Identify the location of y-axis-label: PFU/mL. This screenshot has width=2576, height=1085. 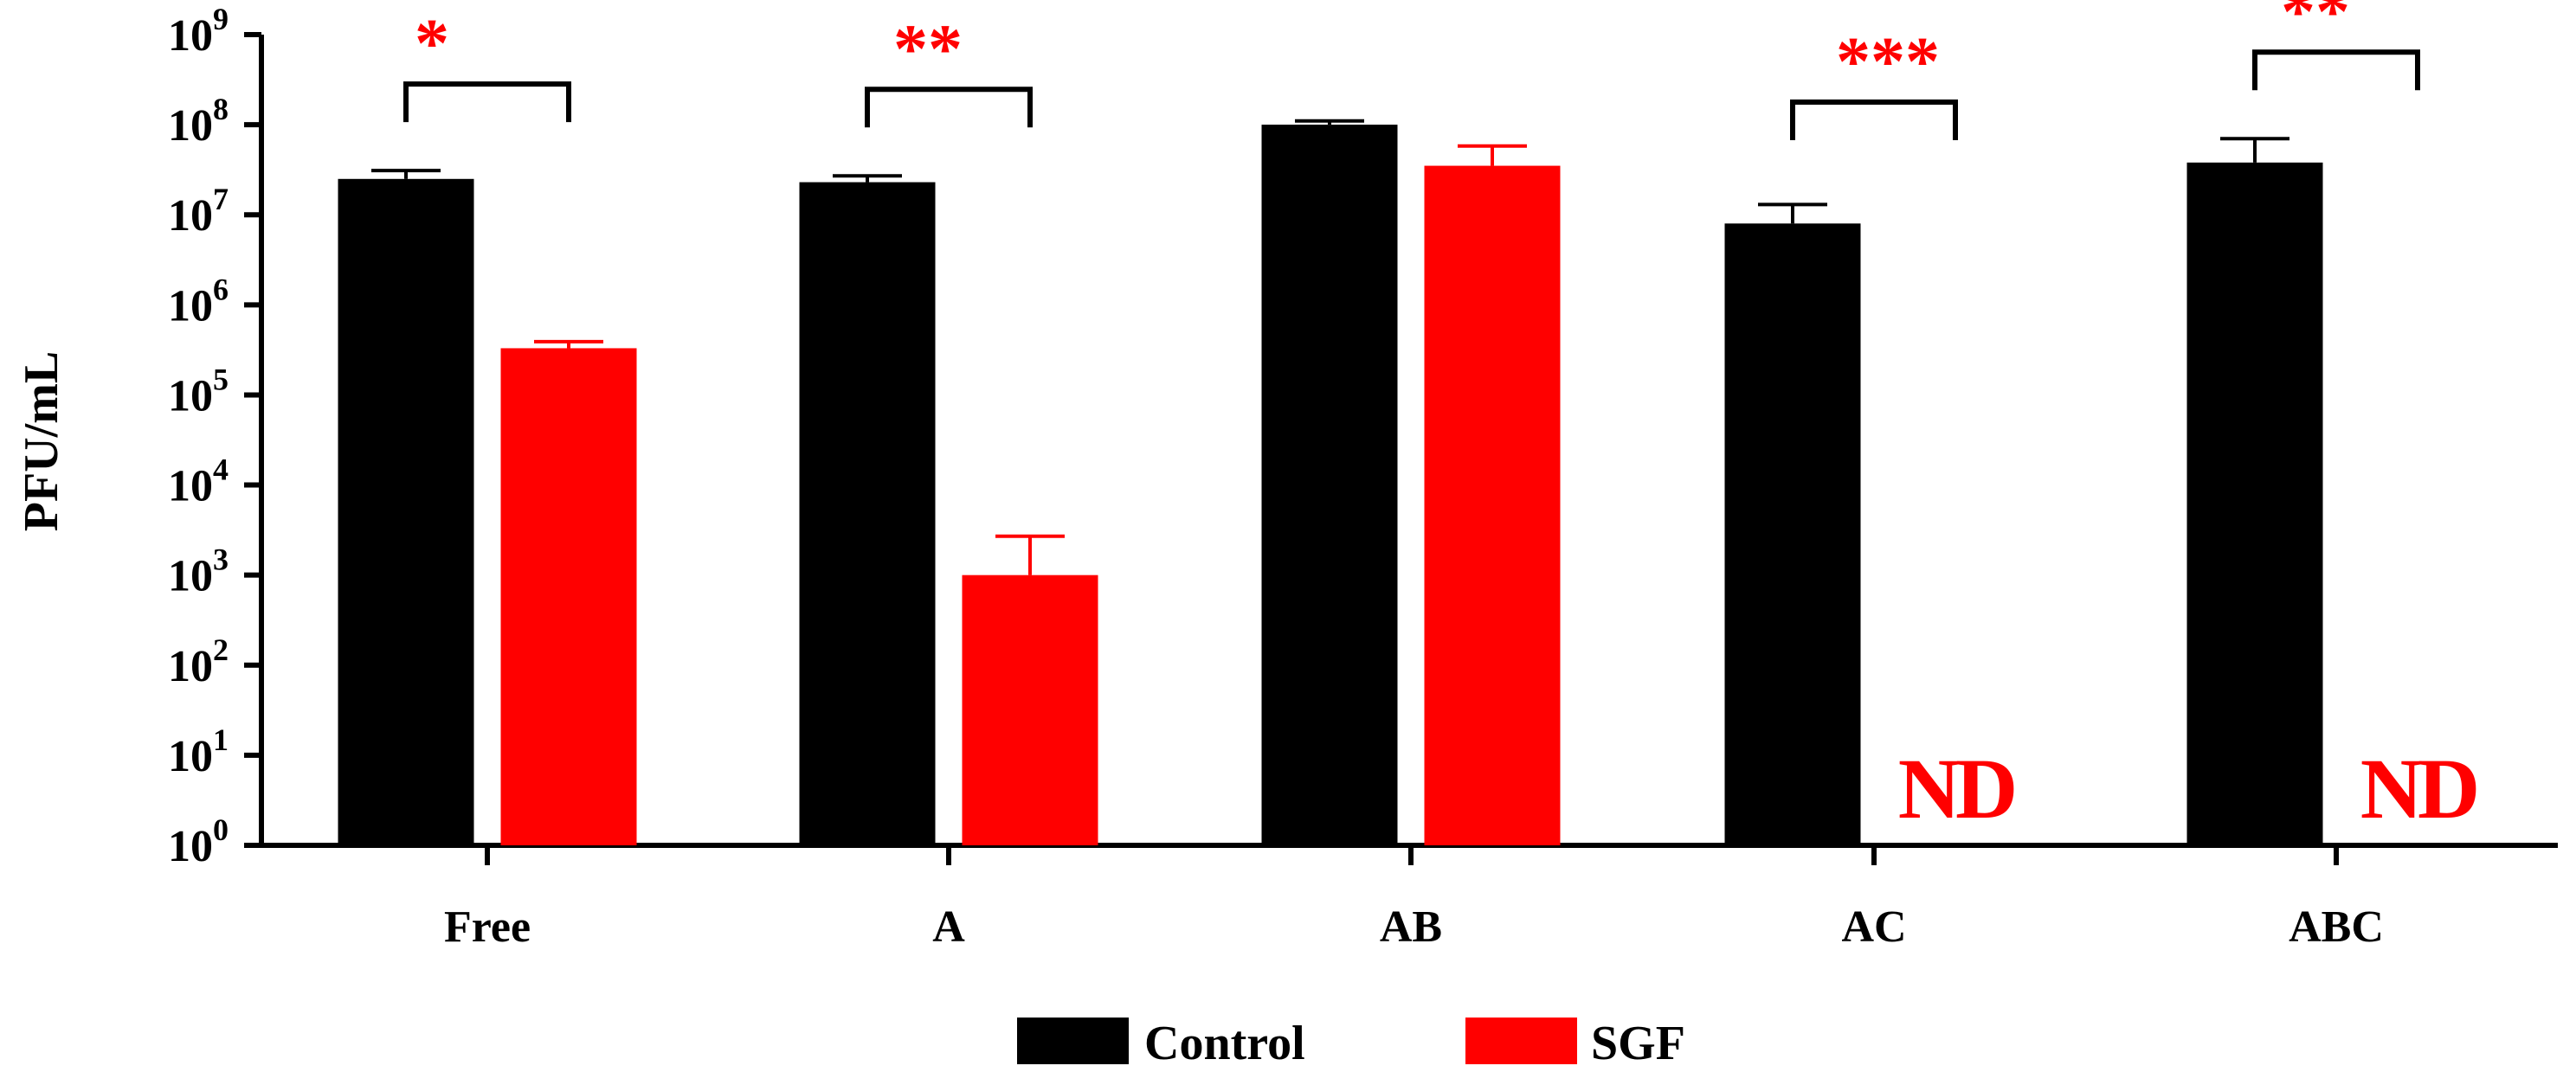
(41, 441).